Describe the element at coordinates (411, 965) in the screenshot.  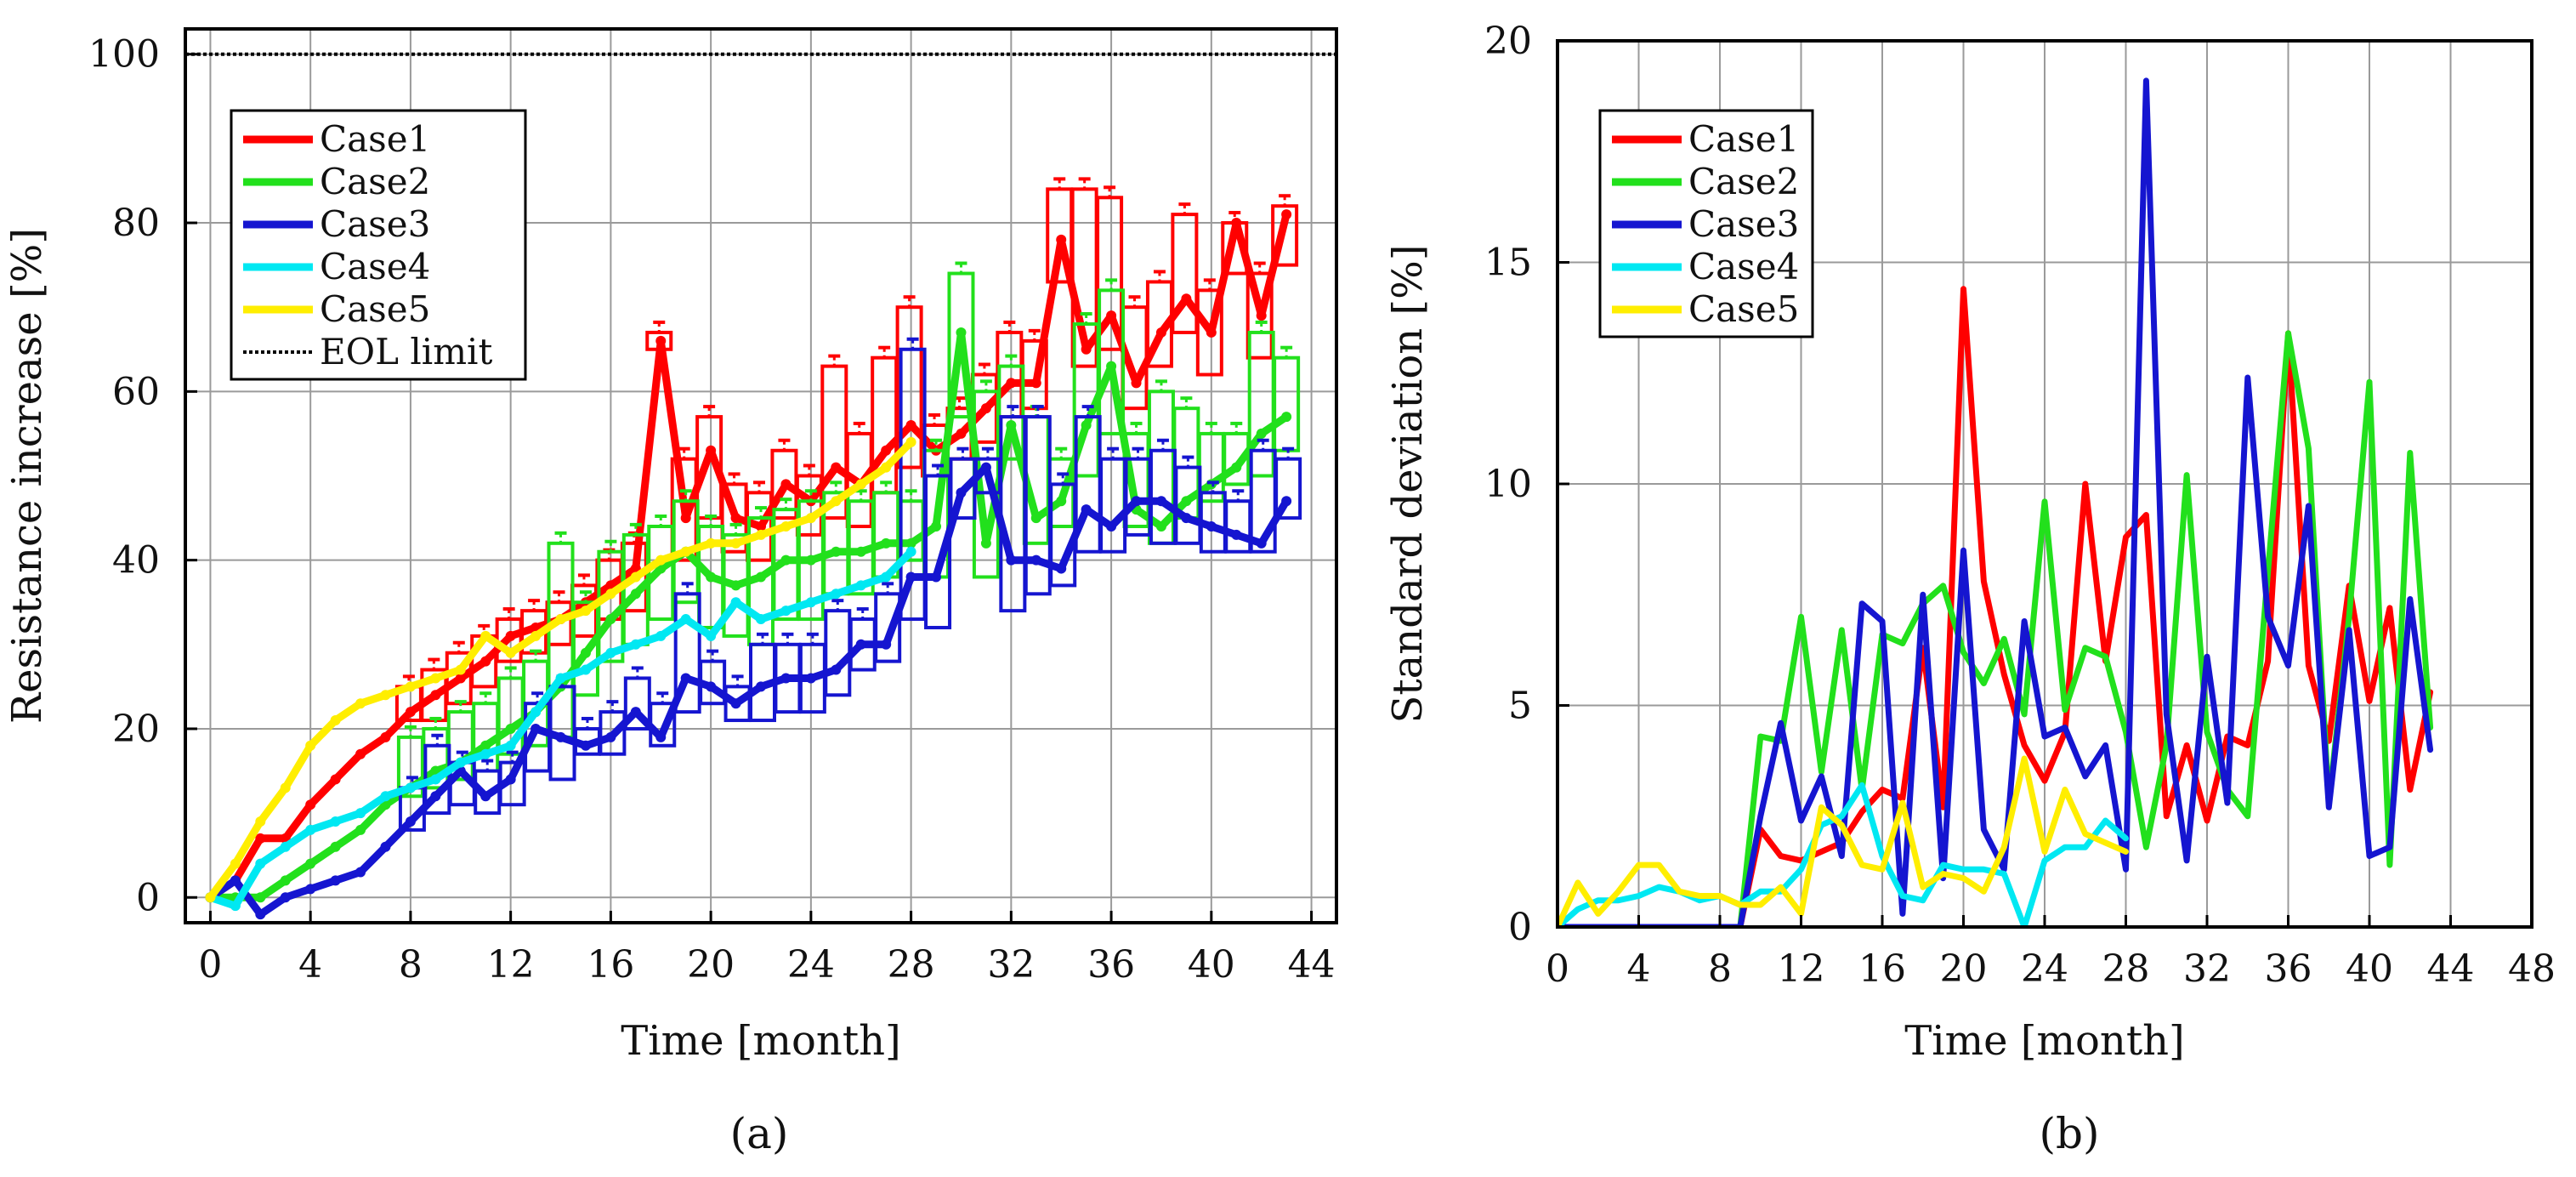
I see `x-tick-label: 8` at that location.